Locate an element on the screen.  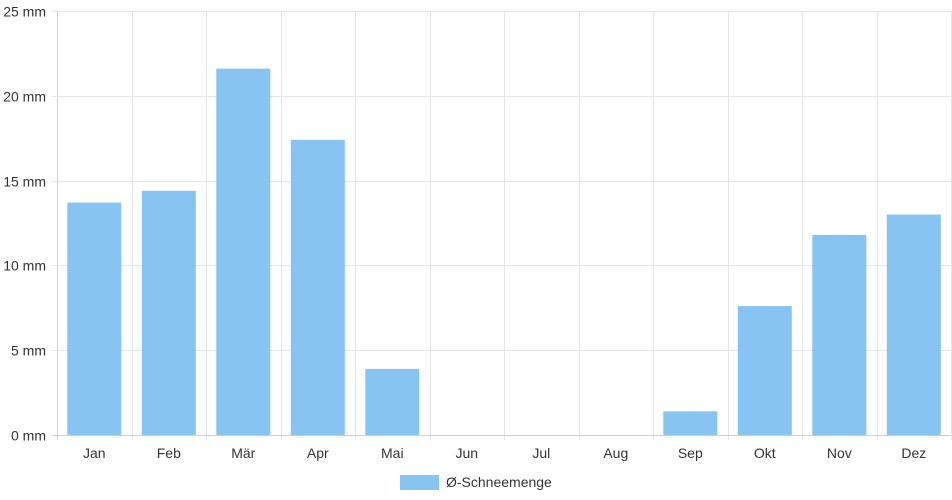
x-tick-label: Feb is located at coordinates (169, 453).